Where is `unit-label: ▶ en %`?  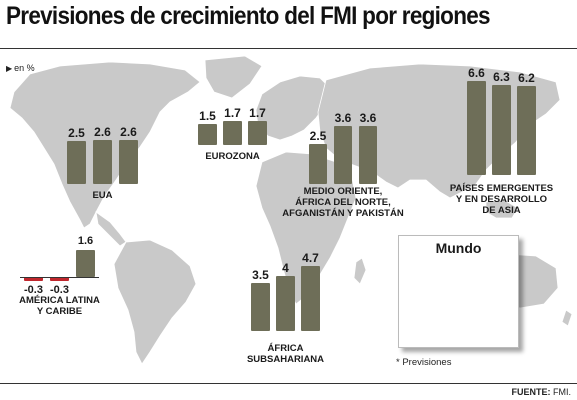
unit-label: ▶ en % is located at coordinates (20, 68).